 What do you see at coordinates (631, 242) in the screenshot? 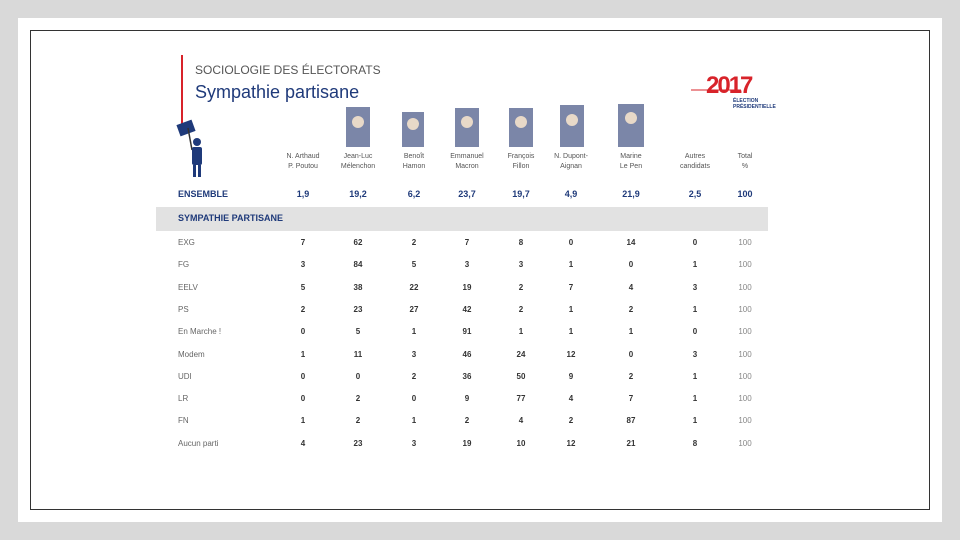
I see `cell: 14` at bounding box center [631, 242].